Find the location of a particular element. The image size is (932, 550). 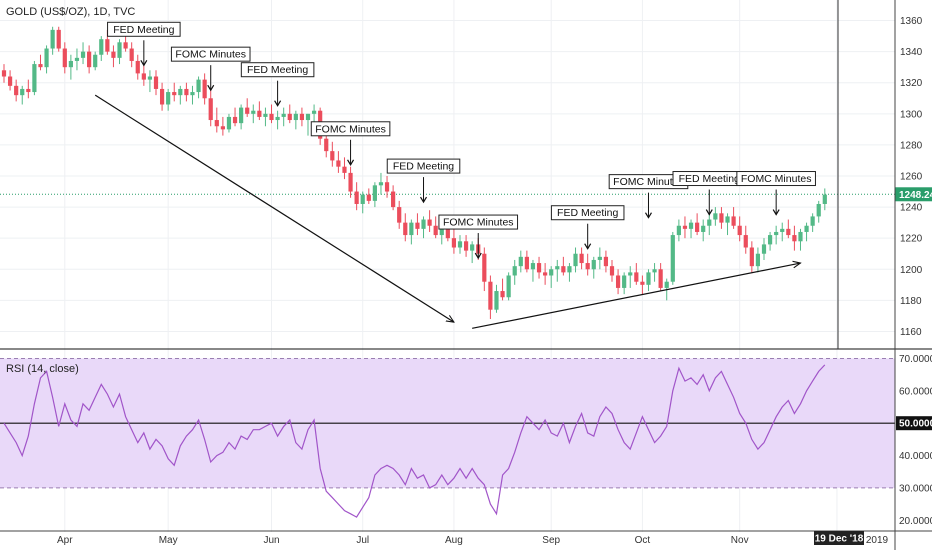

rsi-tick-label: 50.0000 is located at coordinates (915, 424).